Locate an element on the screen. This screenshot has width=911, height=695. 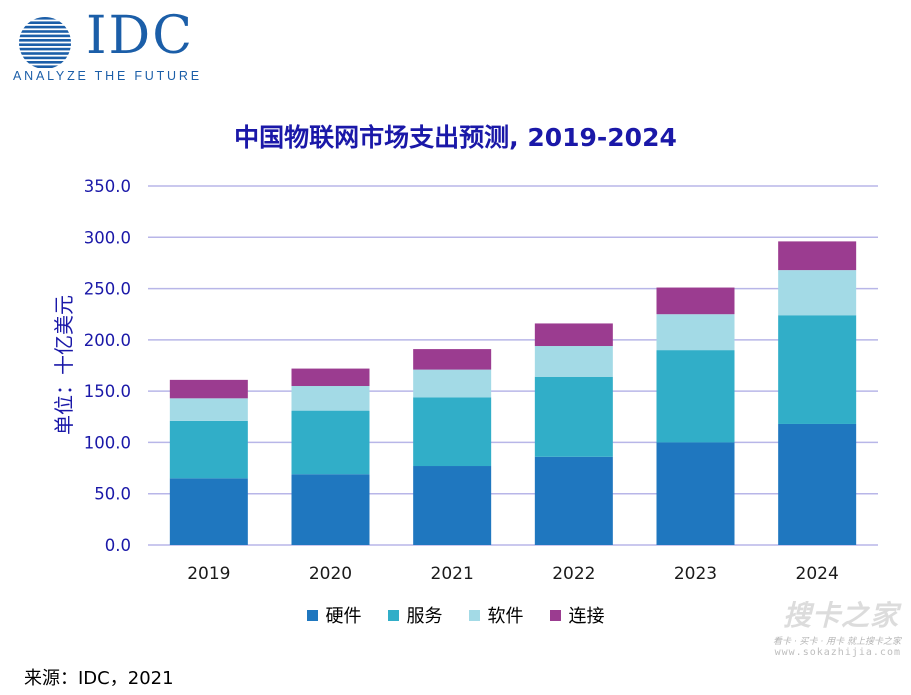
watermark-subtext: 看卡 · 买卡 · 用卡 就上搜卡之家 is located at coordinates (836, 642).